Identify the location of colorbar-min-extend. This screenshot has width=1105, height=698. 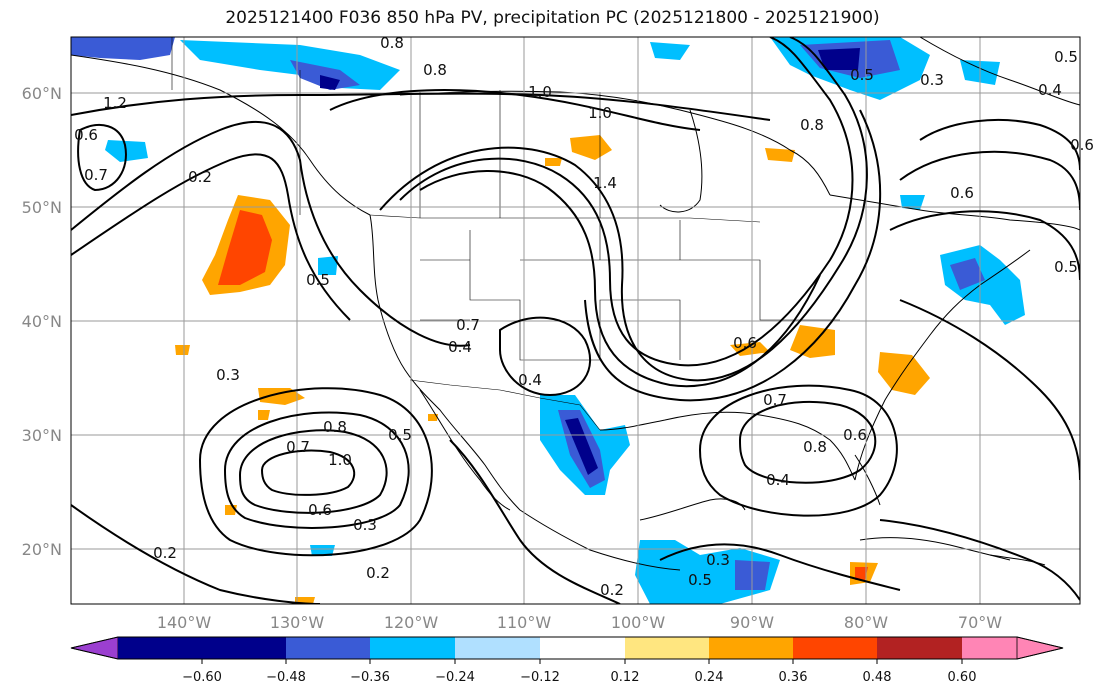
(94, 648).